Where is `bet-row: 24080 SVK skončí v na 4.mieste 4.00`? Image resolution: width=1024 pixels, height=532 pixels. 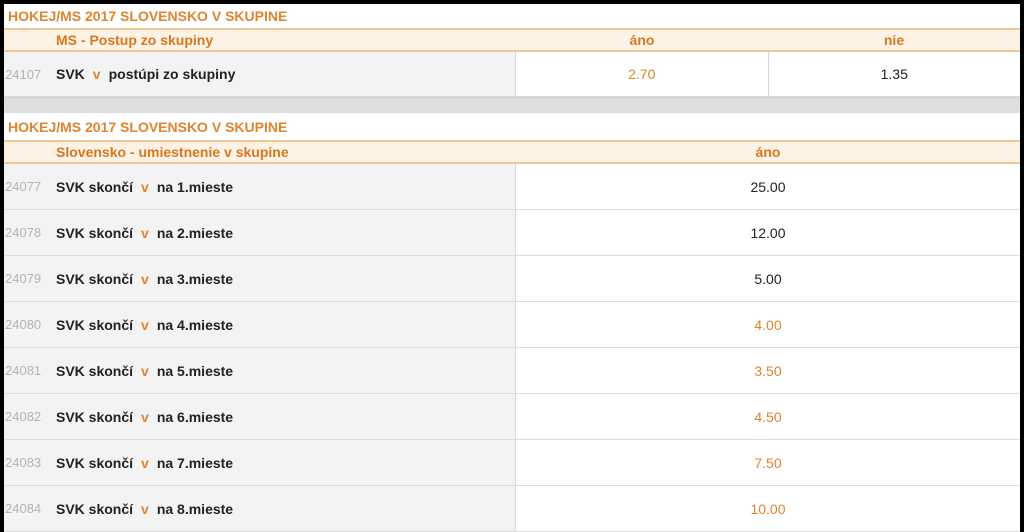 bet-row: 24080 SVK skončí v na 4.mieste 4.00 is located at coordinates (512, 325).